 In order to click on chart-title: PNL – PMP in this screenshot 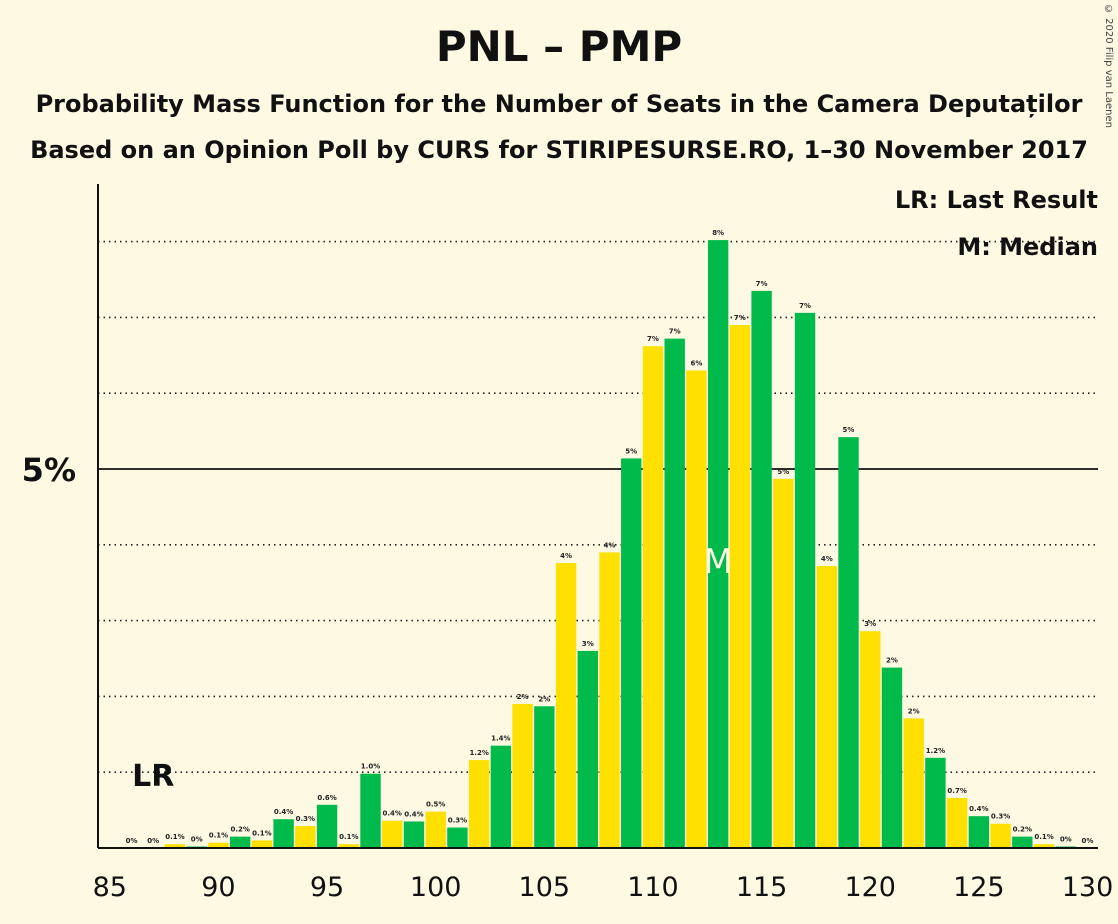, I will do `click(559, 46)`.